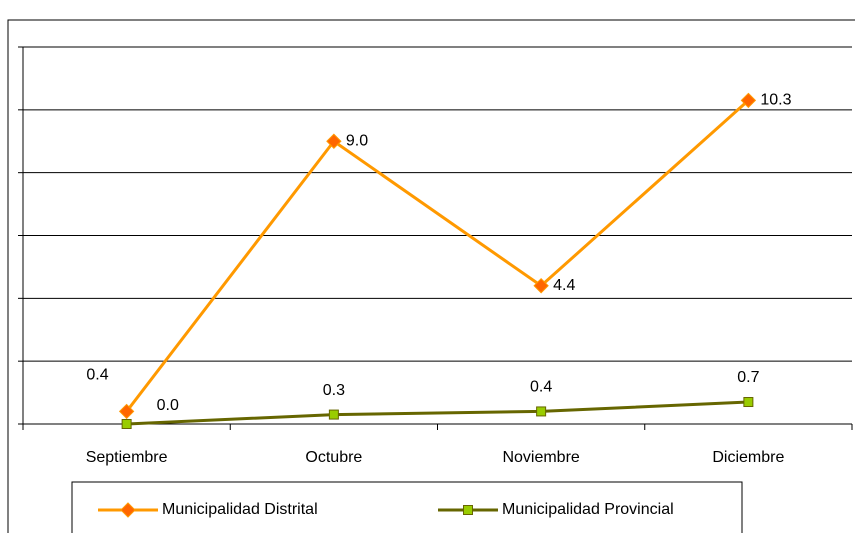  Describe the element at coordinates (540, 457) in the screenshot. I see `x-tick-label: Noviembre` at that location.